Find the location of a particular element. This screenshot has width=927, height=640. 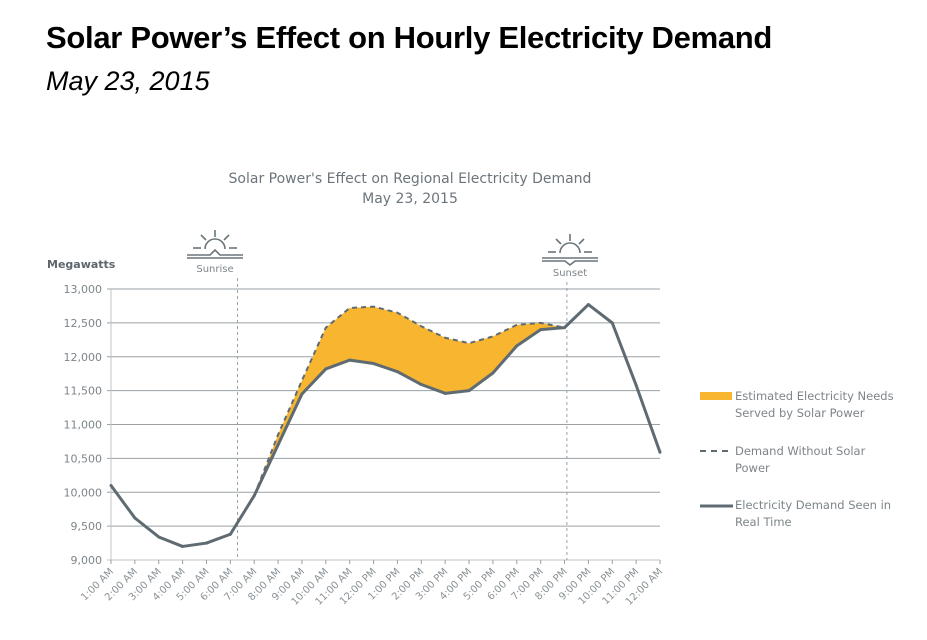

y-tick-label: 11,500 is located at coordinates (83, 391).